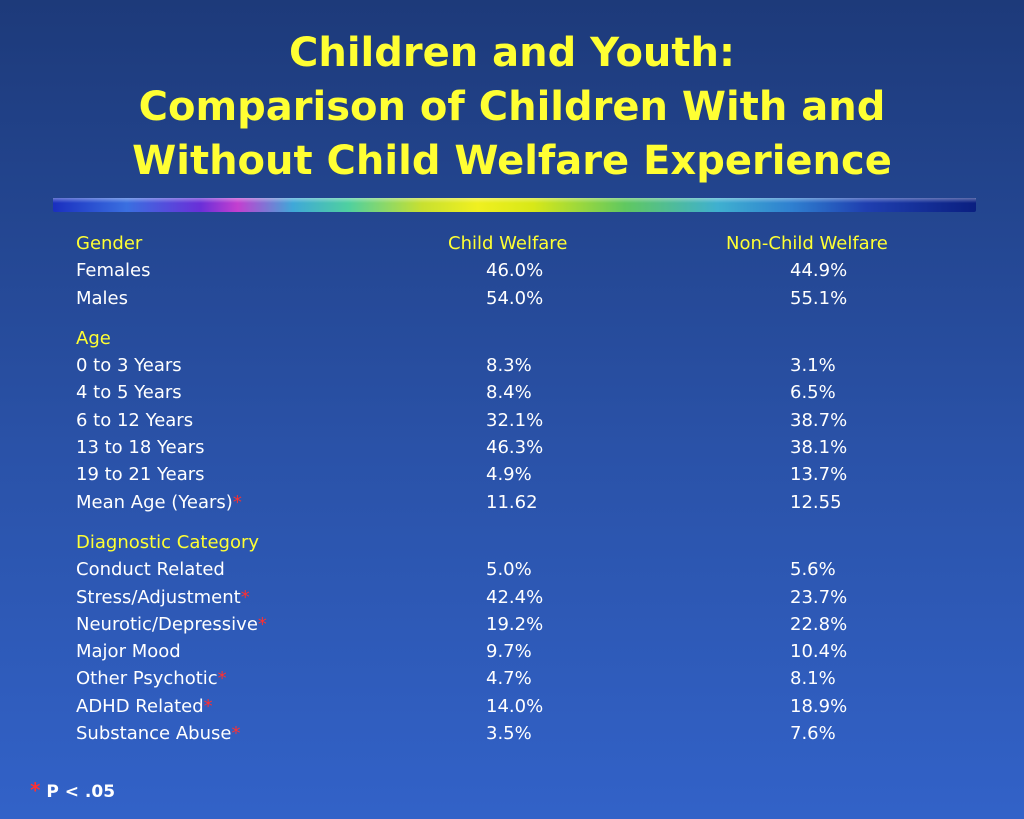  Describe the element at coordinates (129, 393) in the screenshot. I see `row-label: 4 to 5 Years` at that location.